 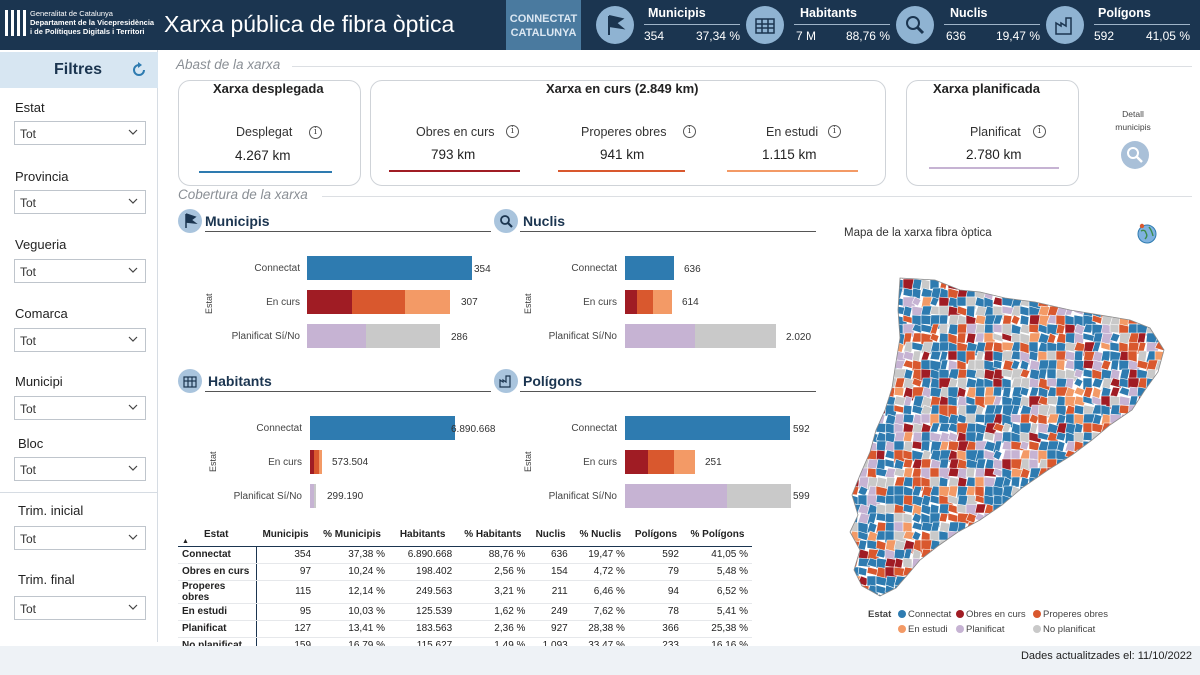 I want to click on filter-vegueria-select: Tot, so click(x=80, y=271).